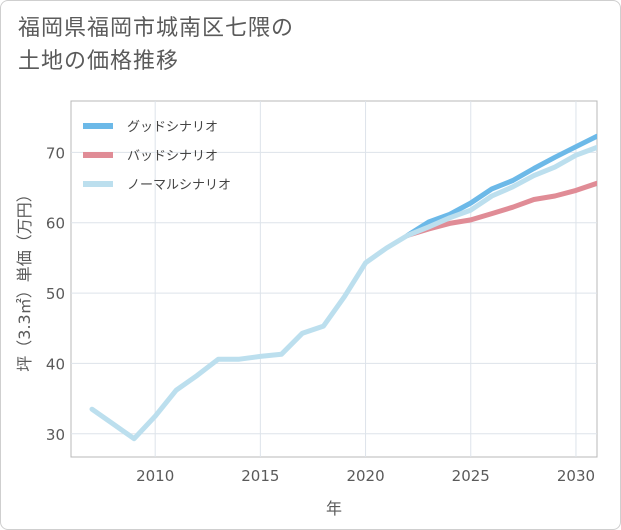 The width and height of the screenshot is (621, 530). What do you see at coordinates (55, 224) in the screenshot?
I see `y-tick-60: 60` at bounding box center [55, 224].